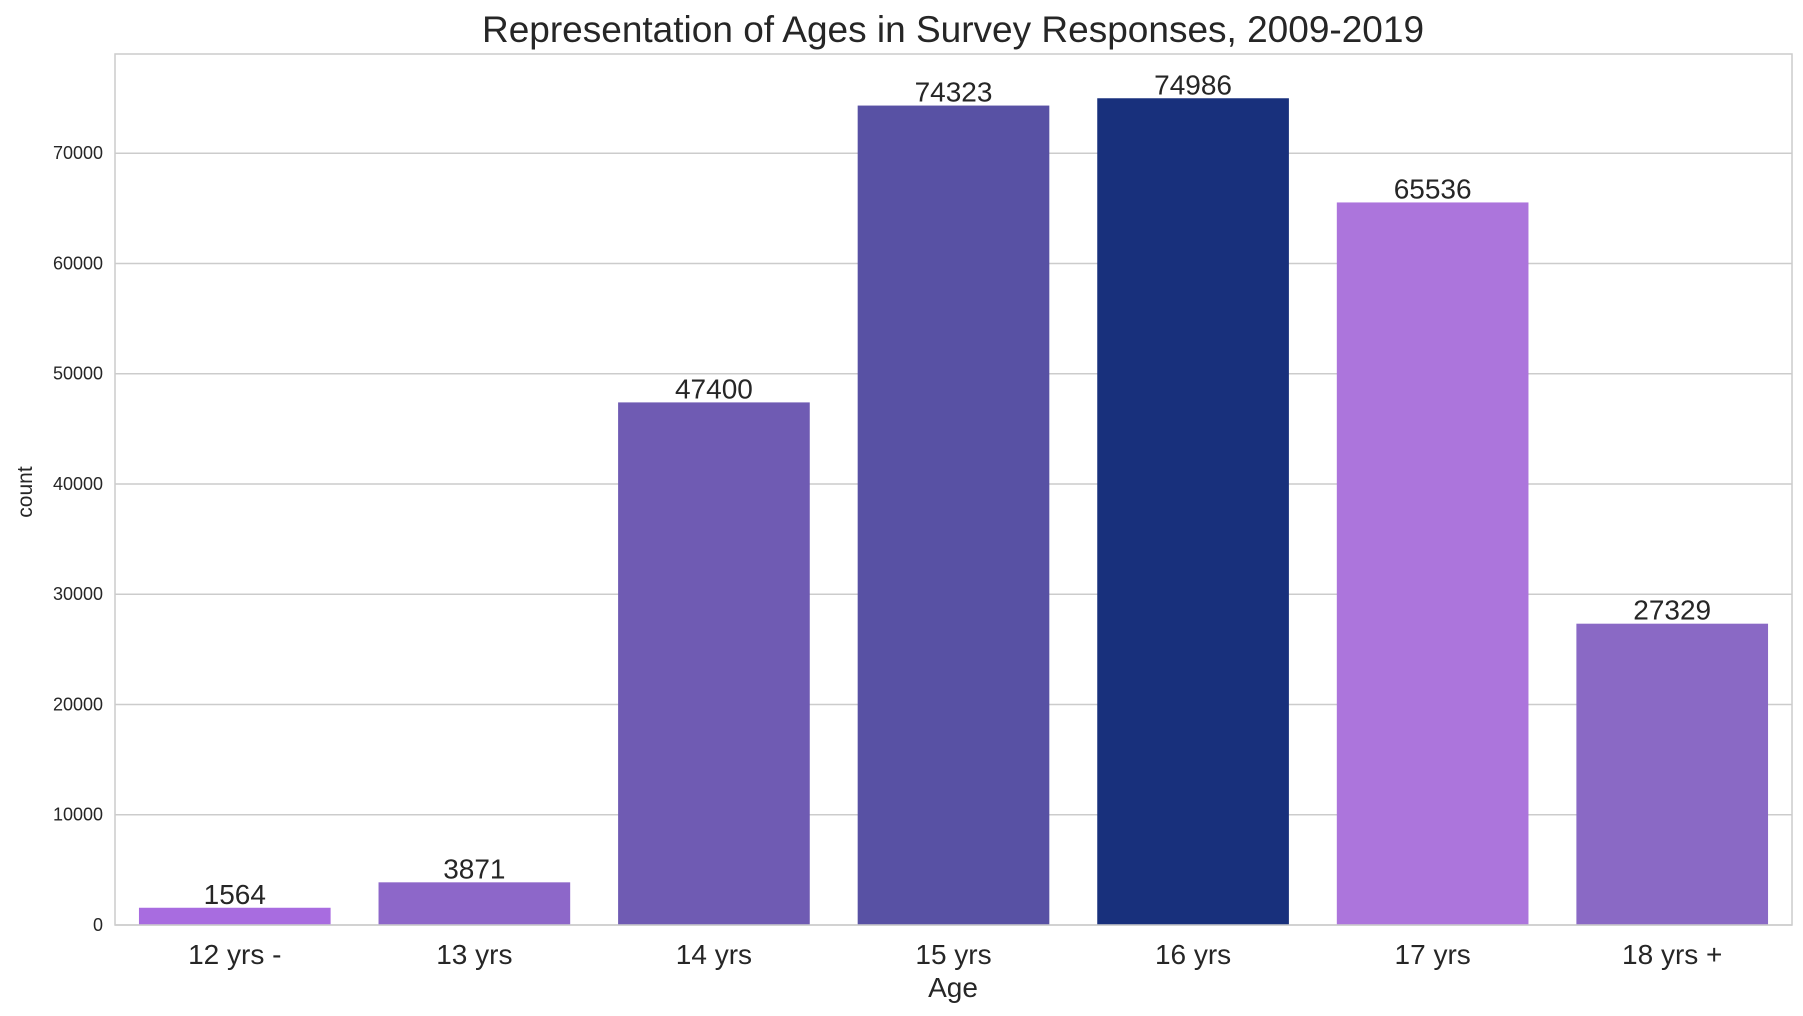 Image resolution: width=1803 pixels, height=1016 pixels. Describe the element at coordinates (78, 374) in the screenshot. I see `y-tick-label: 50000` at that location.